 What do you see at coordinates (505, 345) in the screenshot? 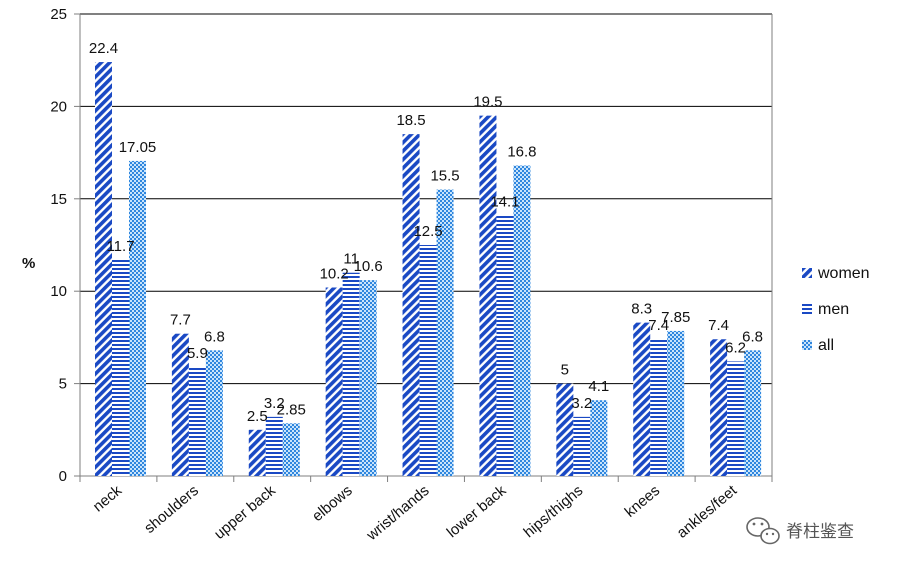
I see `bar-men-lower-back` at bounding box center [505, 345].